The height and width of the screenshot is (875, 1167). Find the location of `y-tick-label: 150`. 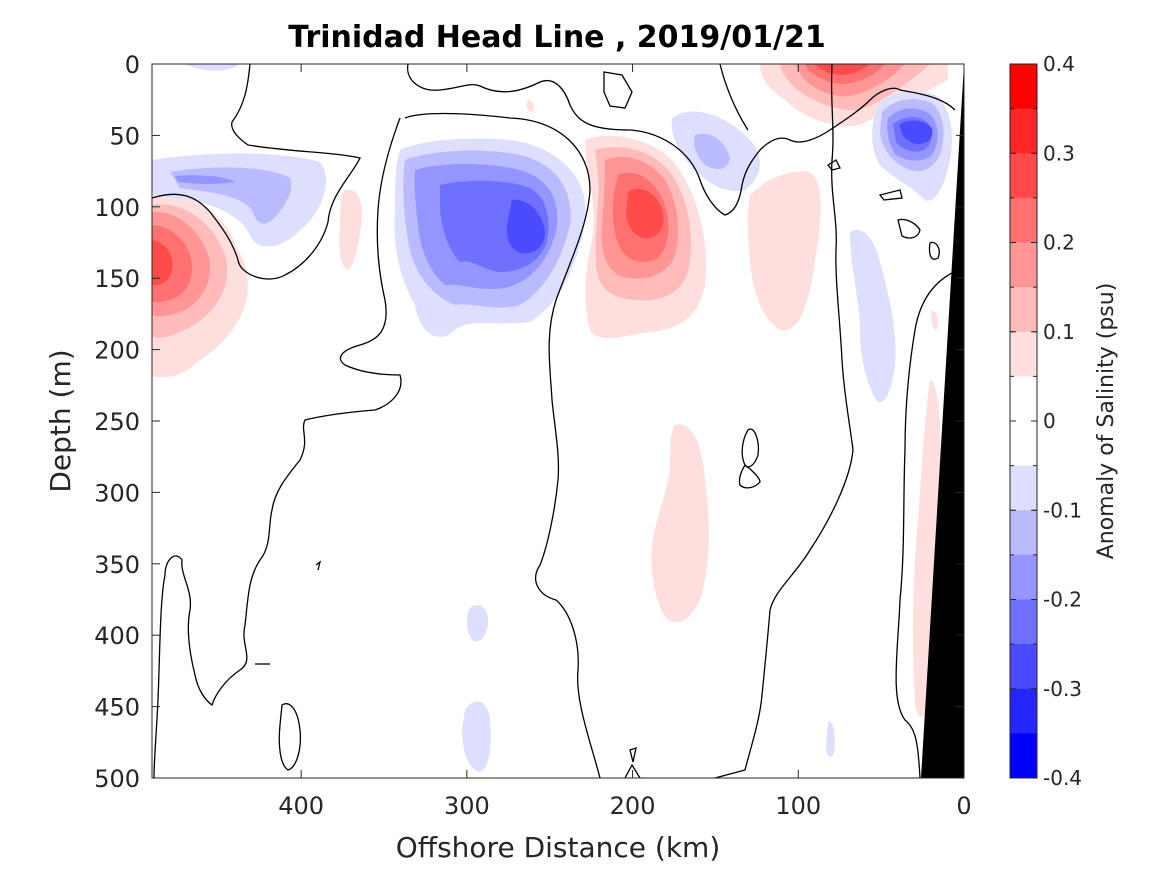

y-tick-label: 150 is located at coordinates (117, 279).